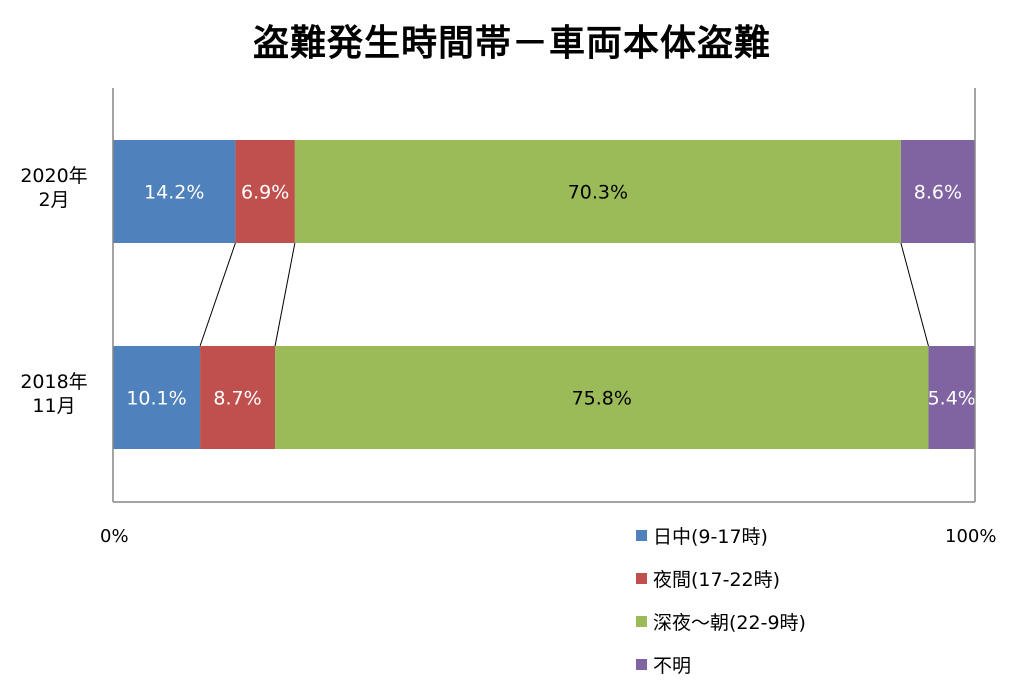  What do you see at coordinates (114, 536) in the screenshot?
I see `x-tick-label-0: 0%` at bounding box center [114, 536].